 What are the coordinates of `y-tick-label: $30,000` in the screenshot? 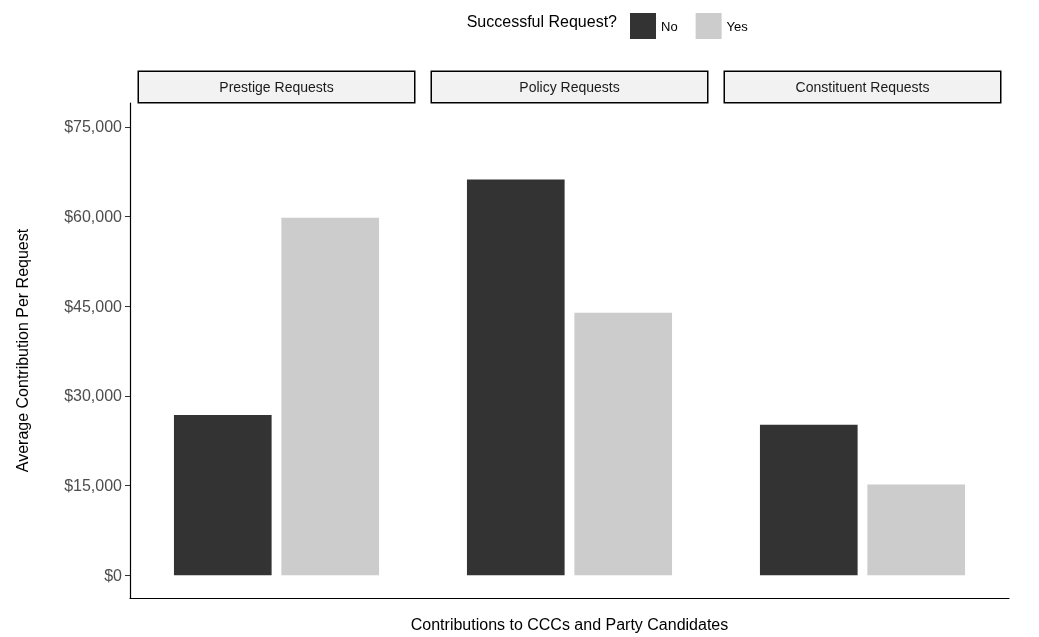 It's located at (93, 396).